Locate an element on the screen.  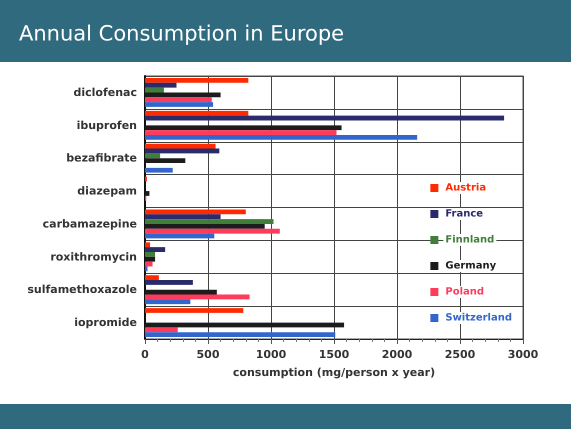
y-tick-label: bezafibrate is located at coordinates (101, 158).